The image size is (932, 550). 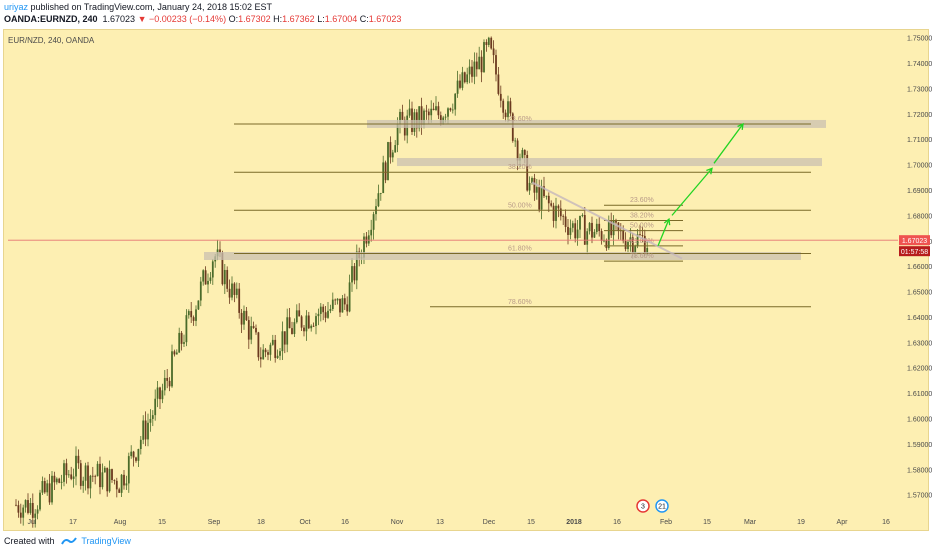 I want to click on current-price-label: 1.67023, so click(x=914, y=241).